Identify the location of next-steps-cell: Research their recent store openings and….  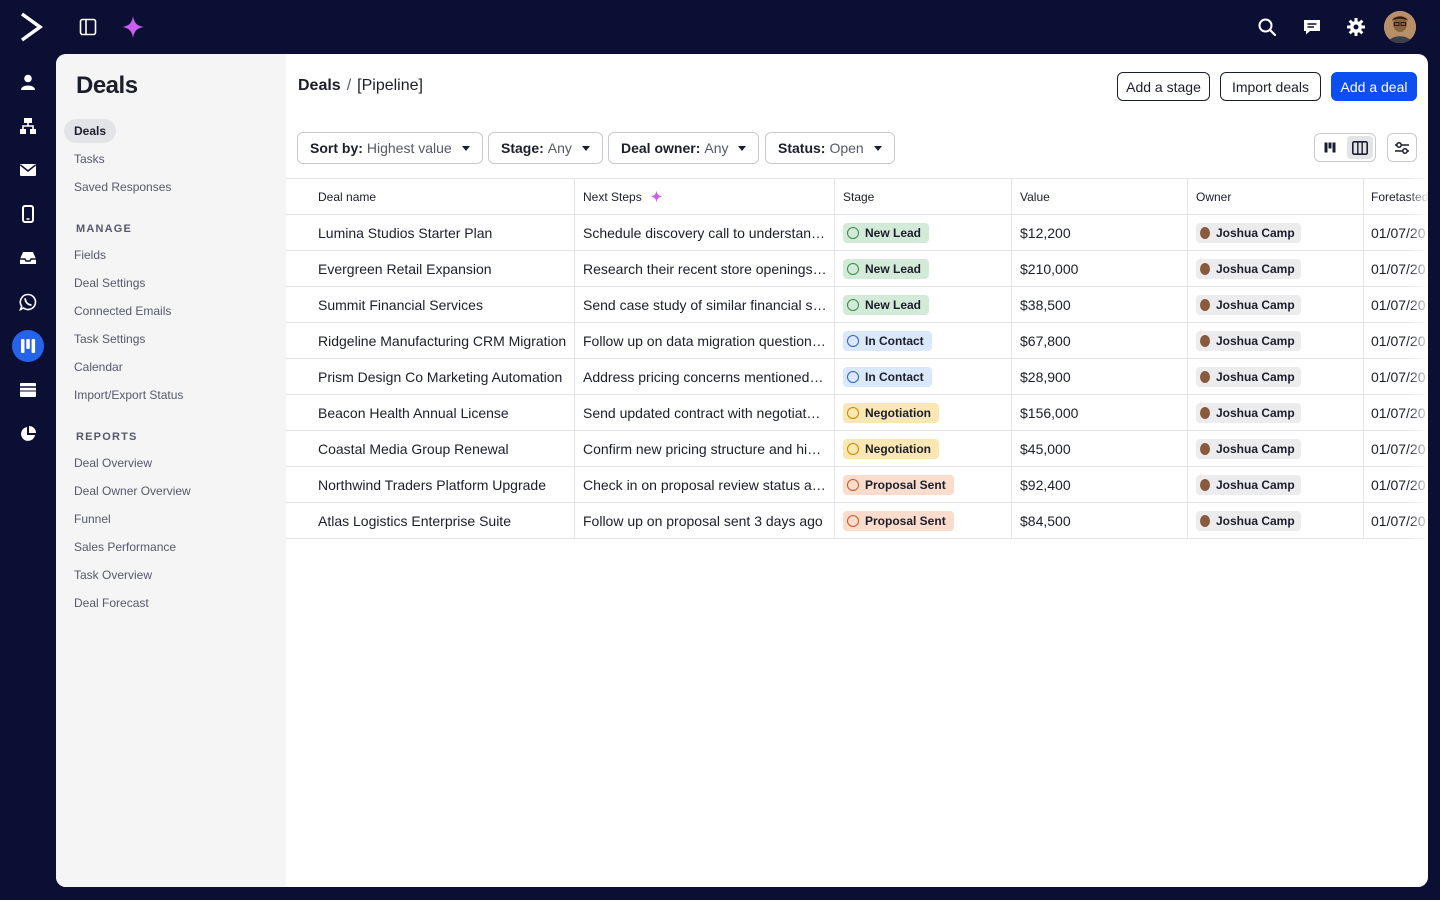
(705, 268).